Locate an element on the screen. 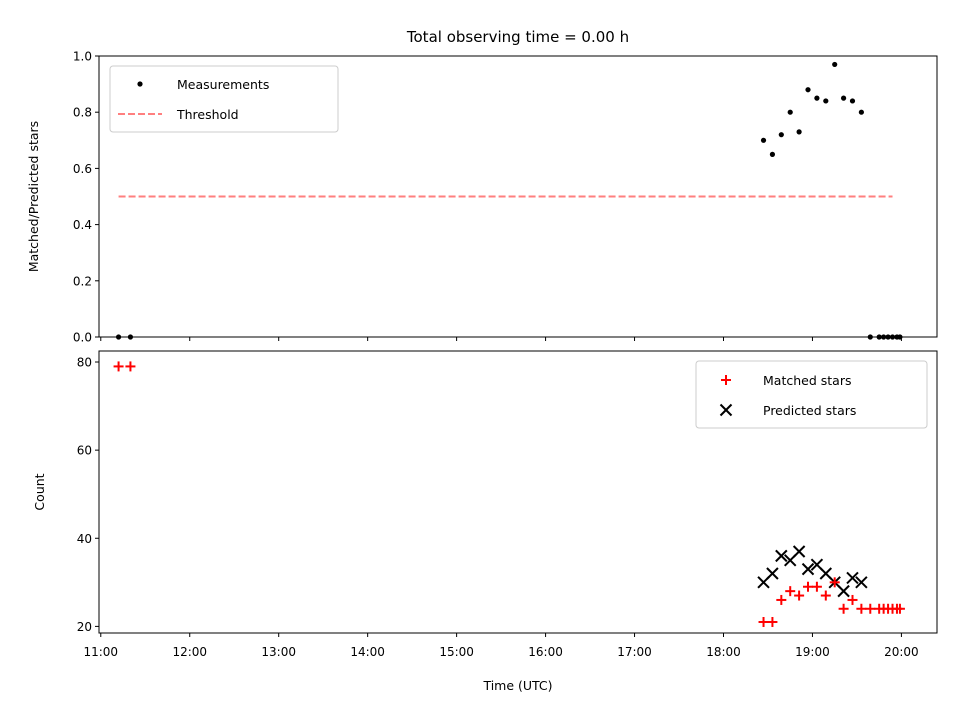  legend-matched-marker is located at coordinates (726, 380).